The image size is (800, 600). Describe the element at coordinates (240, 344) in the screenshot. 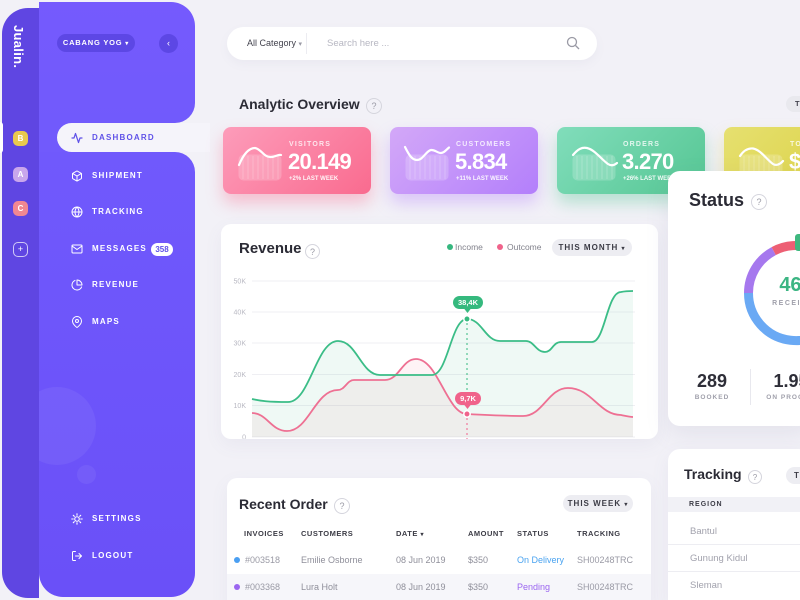

I see `svg-text: 30K` at that location.